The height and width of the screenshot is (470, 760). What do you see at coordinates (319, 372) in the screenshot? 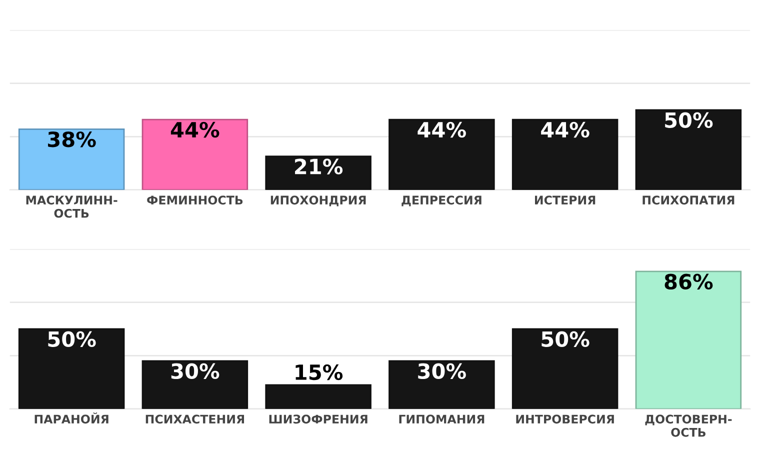
I see `data-label: 15%` at bounding box center [319, 372].